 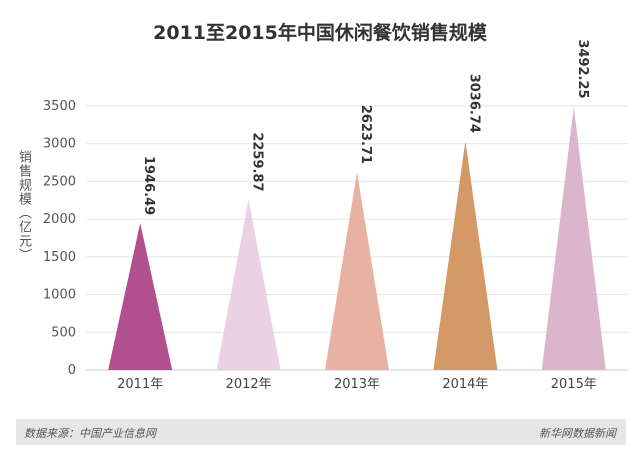 I want to click on y-tick-label: 1000, so click(x=59, y=295).